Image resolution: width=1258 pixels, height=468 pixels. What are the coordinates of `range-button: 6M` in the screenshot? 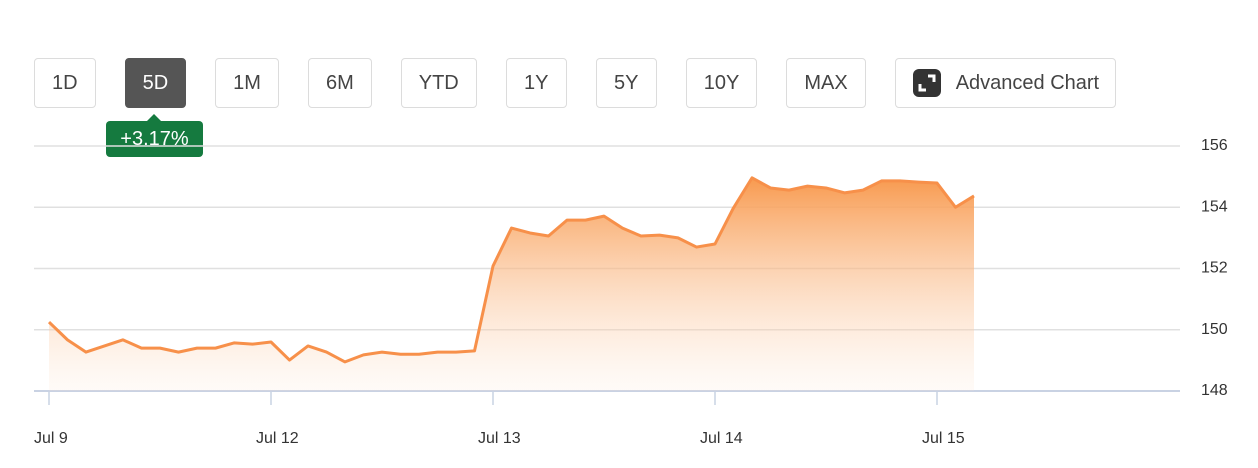 It's located at (339, 83).